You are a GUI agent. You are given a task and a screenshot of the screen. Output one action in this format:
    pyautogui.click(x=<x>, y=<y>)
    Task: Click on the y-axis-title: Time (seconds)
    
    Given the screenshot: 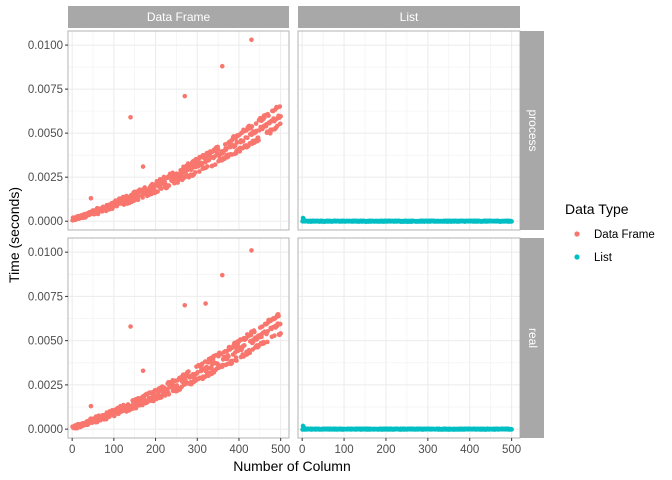 What is the action you would take?
    pyautogui.click(x=14, y=235)
    